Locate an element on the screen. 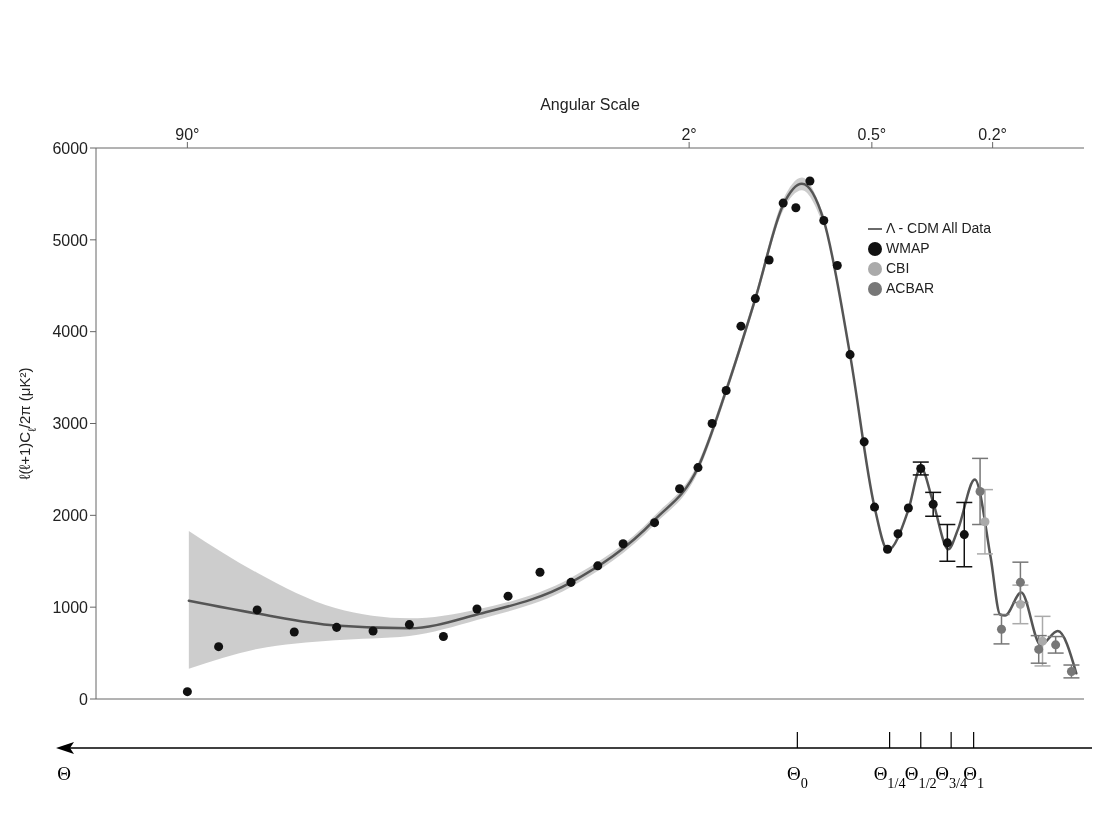 Image resolution: width=1104 pixels, height=816 pixels. y-tick-label: 6000 is located at coordinates (70, 148).